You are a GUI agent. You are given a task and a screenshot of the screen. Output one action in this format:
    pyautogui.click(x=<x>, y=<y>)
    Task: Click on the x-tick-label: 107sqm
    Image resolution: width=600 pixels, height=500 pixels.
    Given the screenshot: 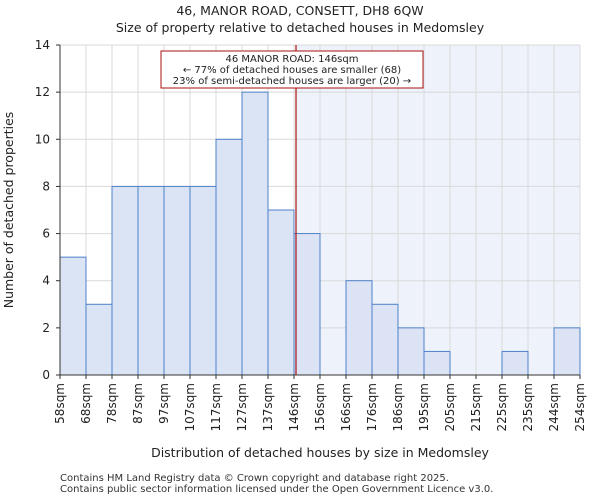 What is the action you would take?
    pyautogui.click(x=190, y=407)
    